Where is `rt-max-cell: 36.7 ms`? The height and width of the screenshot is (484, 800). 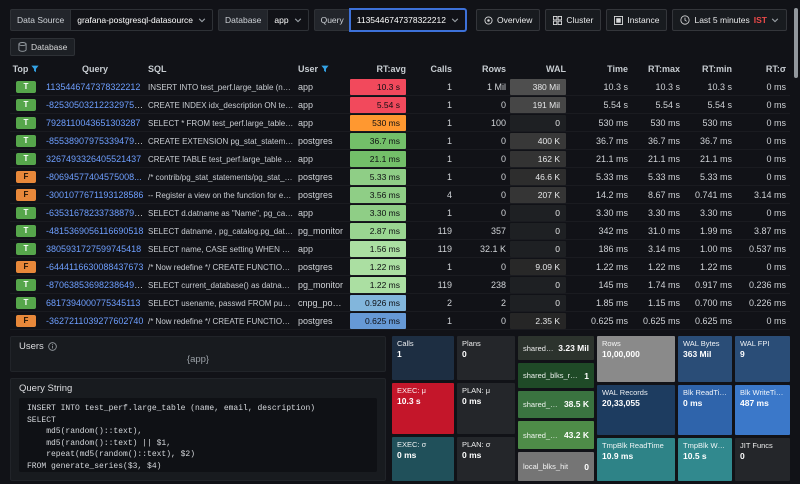
rt-max-cell: 36.7 ms is located at coordinates (663, 141).